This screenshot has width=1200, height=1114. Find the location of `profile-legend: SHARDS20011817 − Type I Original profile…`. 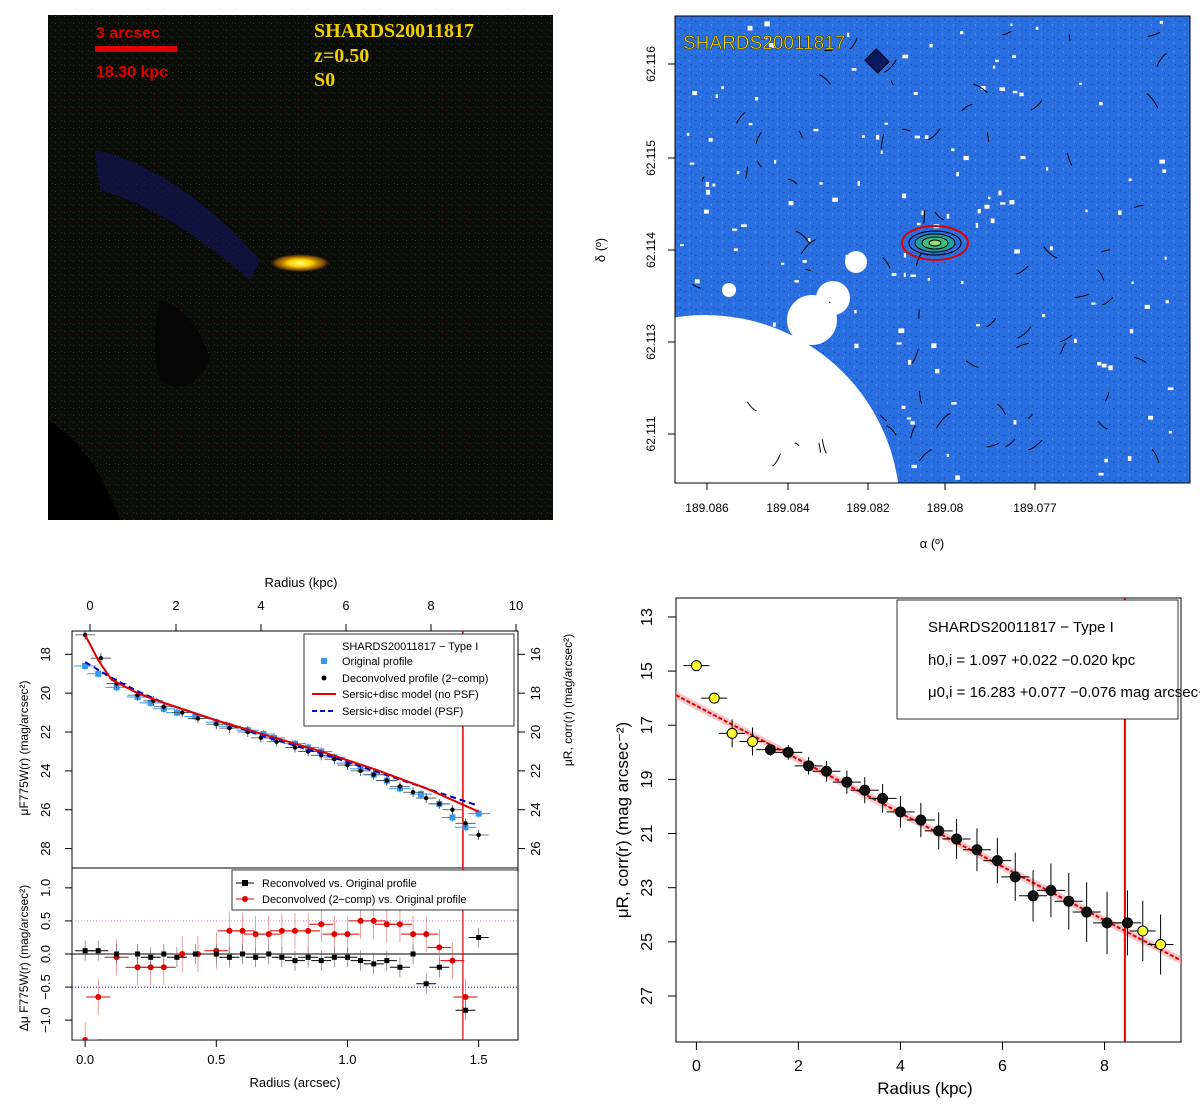

profile-legend: SHARDS20011817 − Type I Original profile… is located at coordinates (409, 680).